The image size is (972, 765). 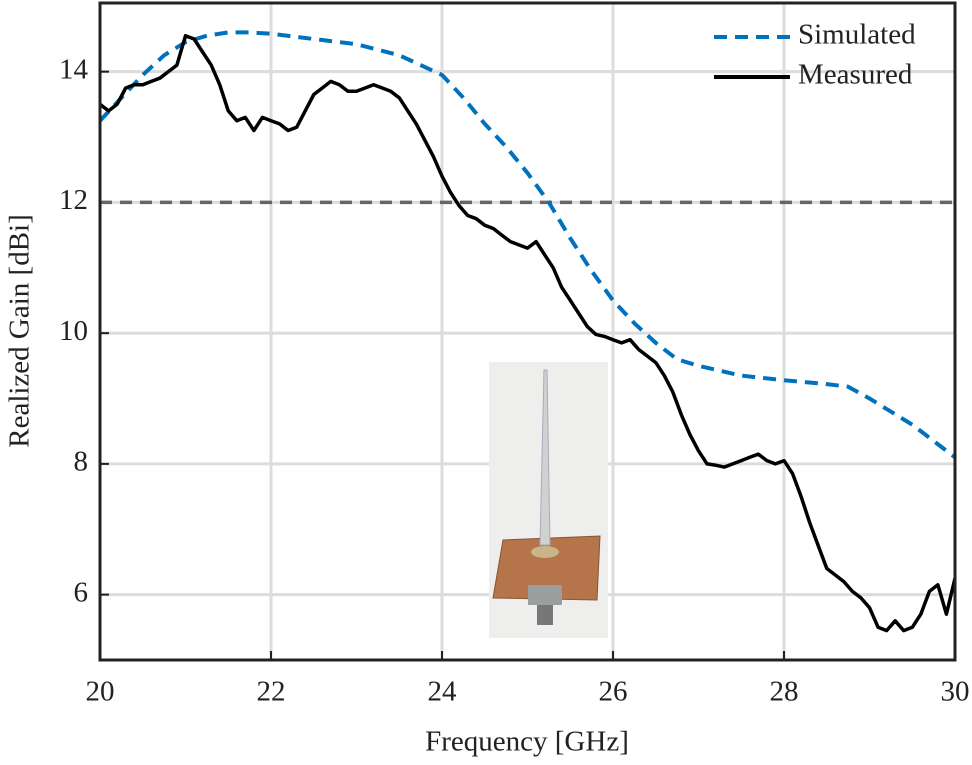 I want to click on x-tick-label: 28, so click(x=784, y=692).